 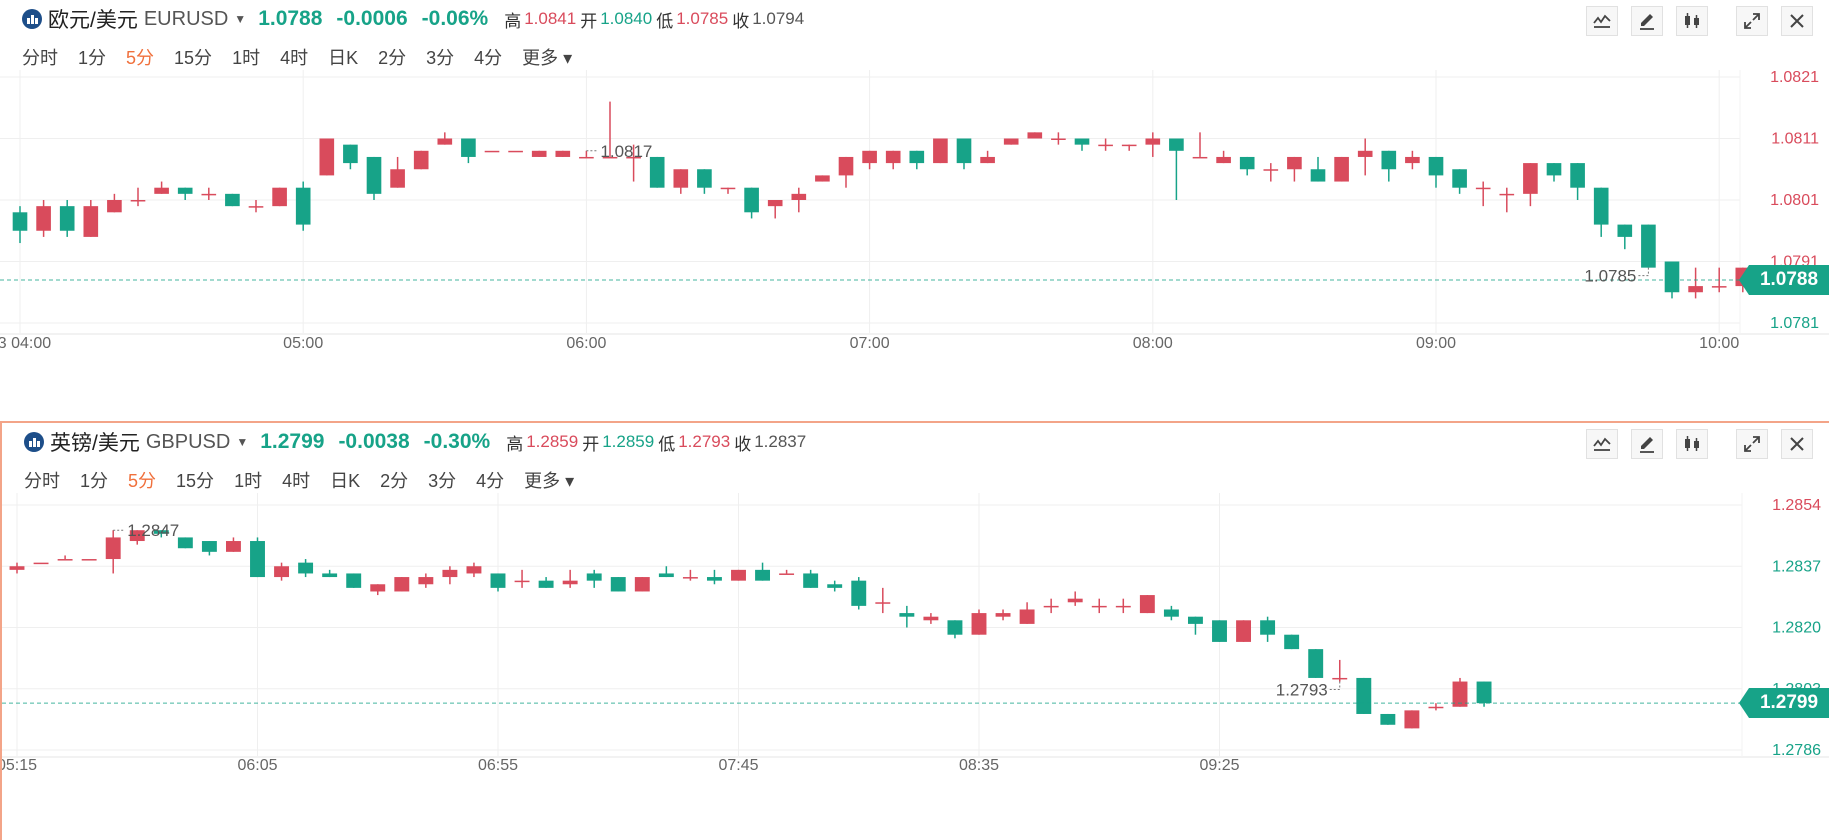 I want to click on draw-icon, so click(x=1647, y=444).